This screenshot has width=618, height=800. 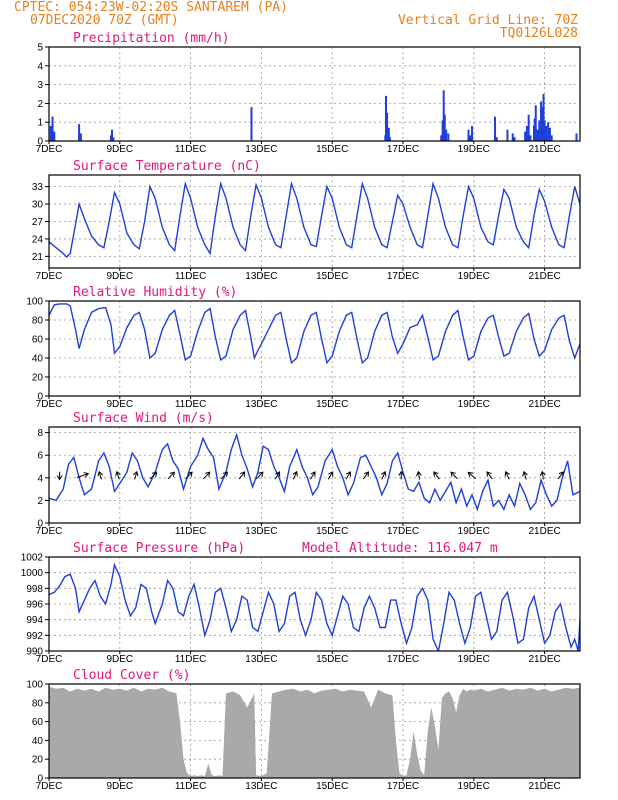 What do you see at coordinates (474, 659) in the screenshot?
I see `pressure-xtick-label: 19DEC` at bounding box center [474, 659].